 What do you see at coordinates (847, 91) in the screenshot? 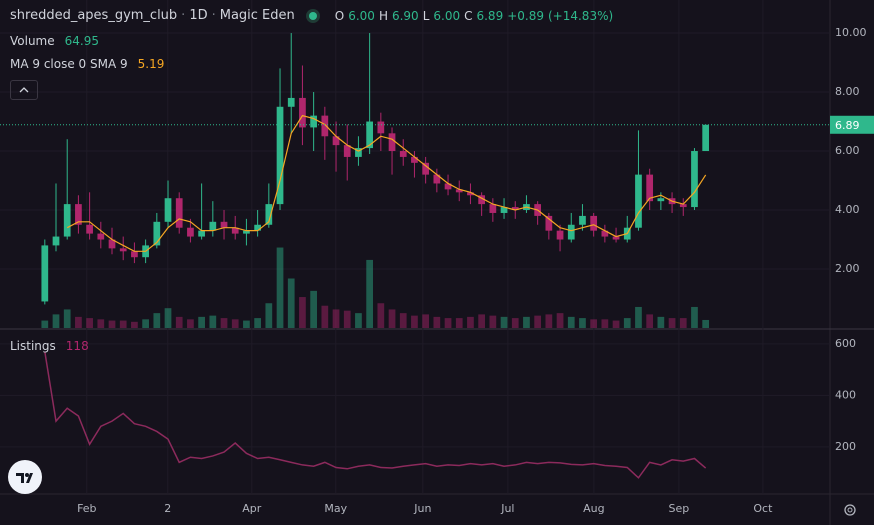
I see `y-tick-label: 8.00` at bounding box center [847, 91].